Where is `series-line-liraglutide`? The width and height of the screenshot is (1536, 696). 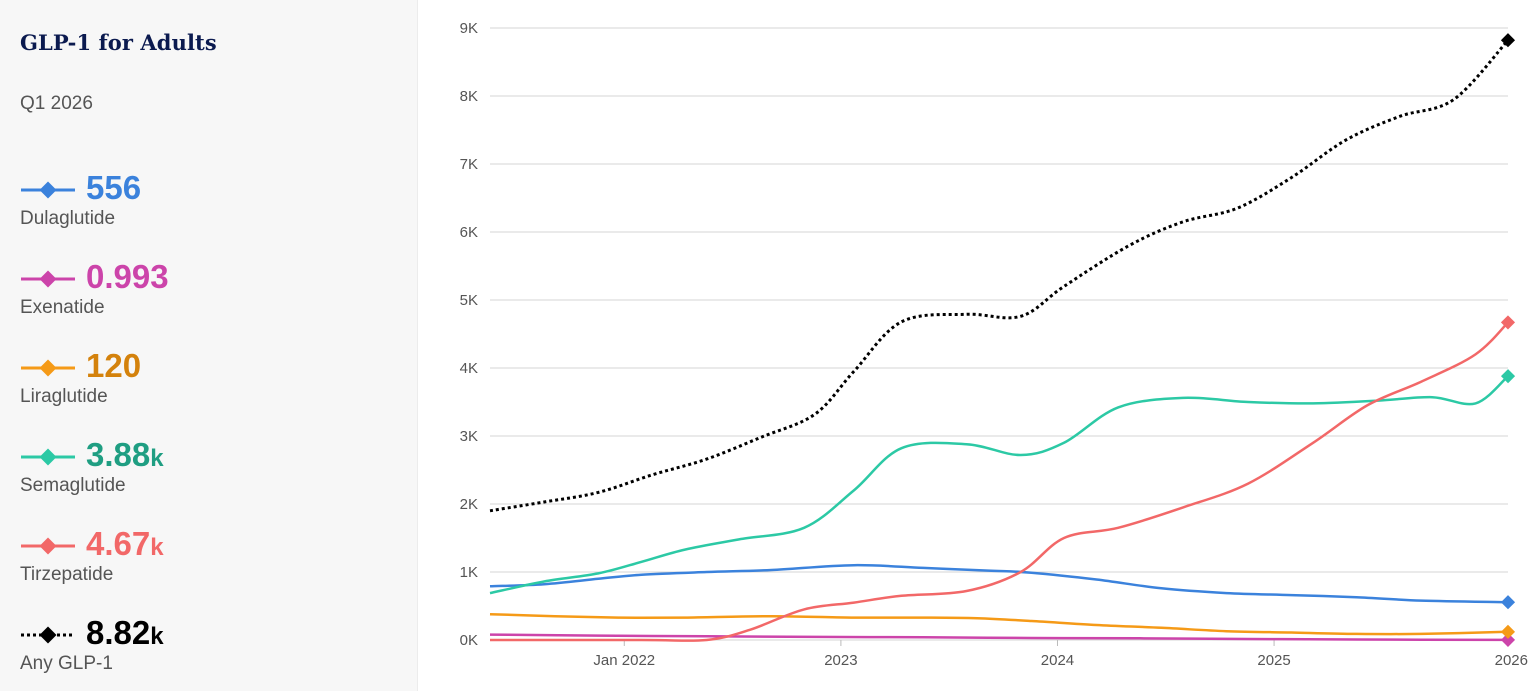 series-line-liraglutide is located at coordinates (999, 624).